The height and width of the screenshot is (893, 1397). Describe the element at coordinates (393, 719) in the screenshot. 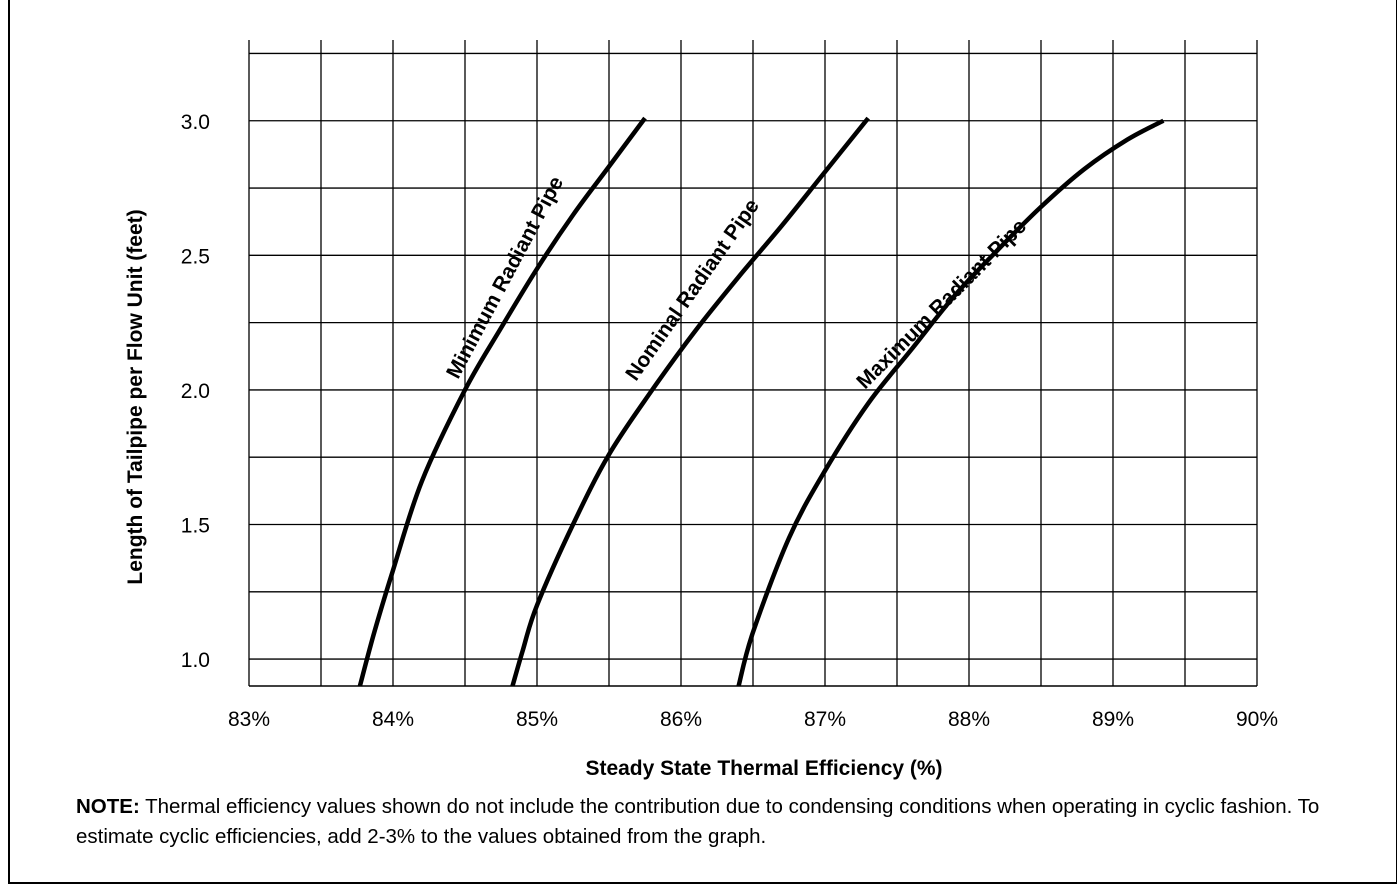

I see `x-tick-label: 84%` at that location.